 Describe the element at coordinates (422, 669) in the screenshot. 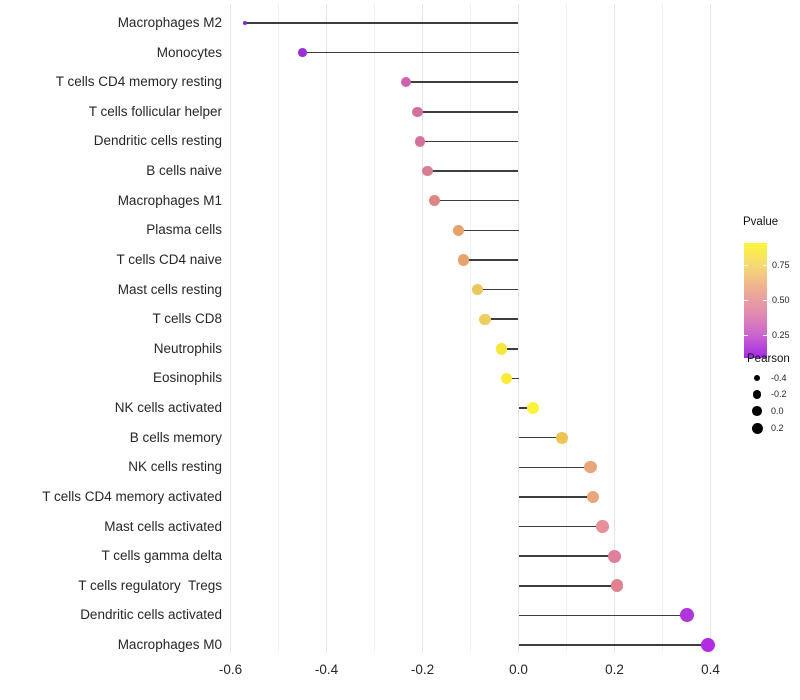

I see `x-axis-tick-label: -0.2` at that location.